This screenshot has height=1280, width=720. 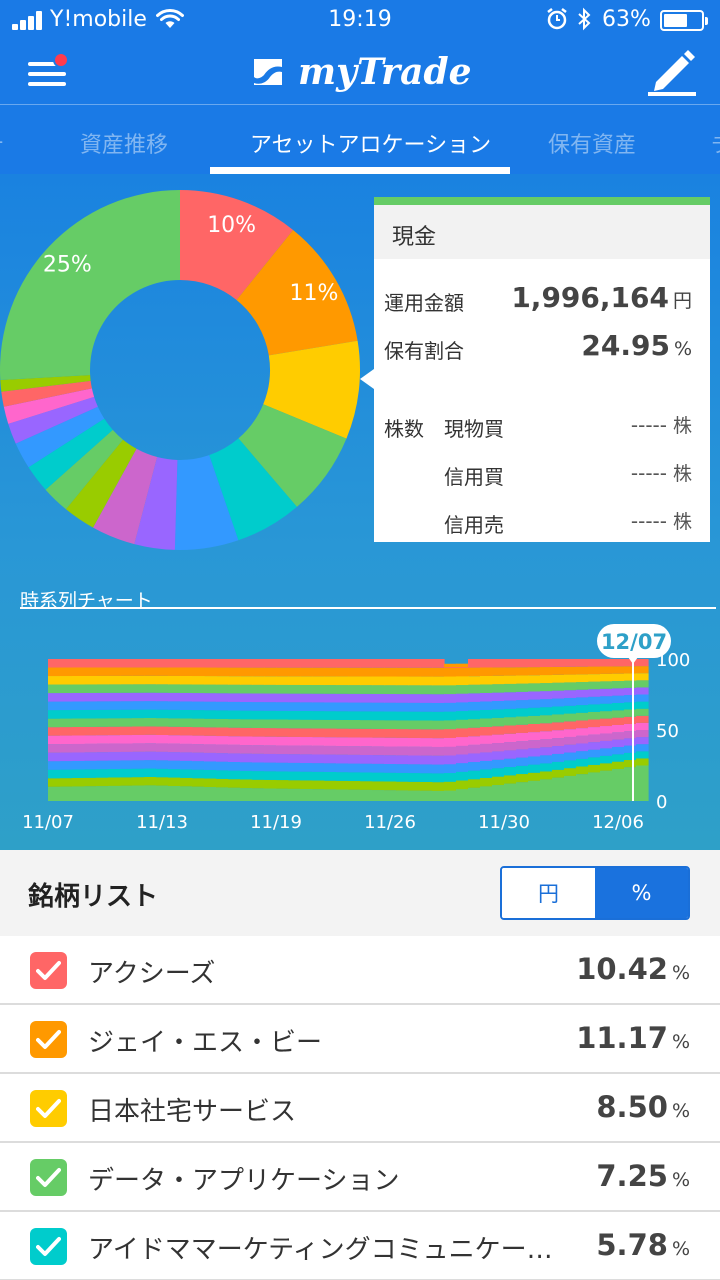 What do you see at coordinates (47, 74) in the screenshot?
I see `menu-icon` at bounding box center [47, 74].